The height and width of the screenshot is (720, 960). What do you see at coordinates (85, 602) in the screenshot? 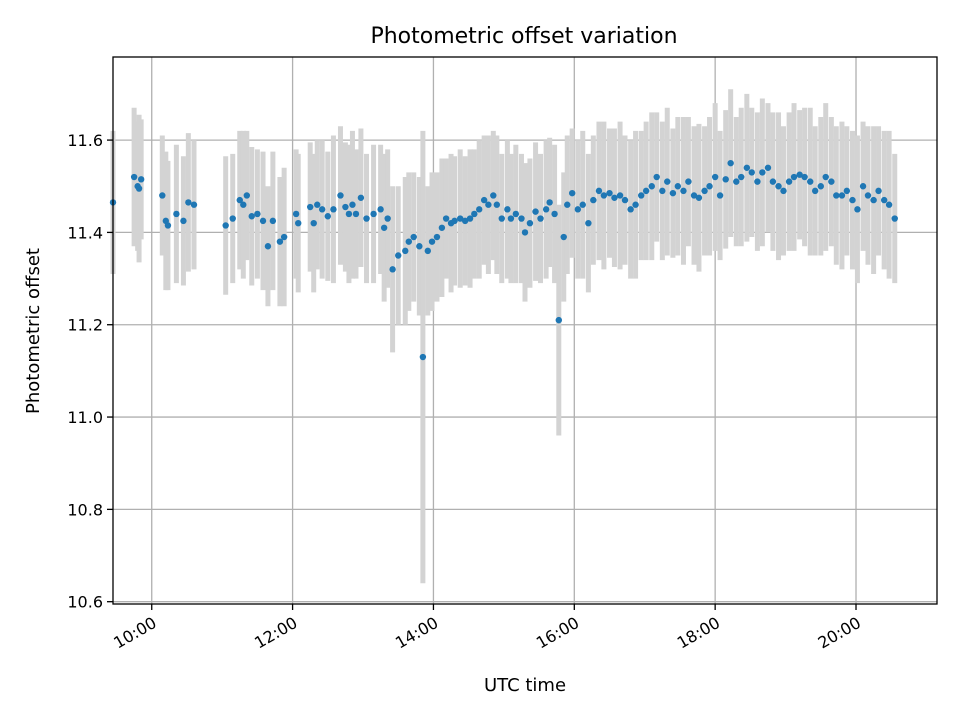
I see `y-tick-label: 10.6` at bounding box center [85, 602].